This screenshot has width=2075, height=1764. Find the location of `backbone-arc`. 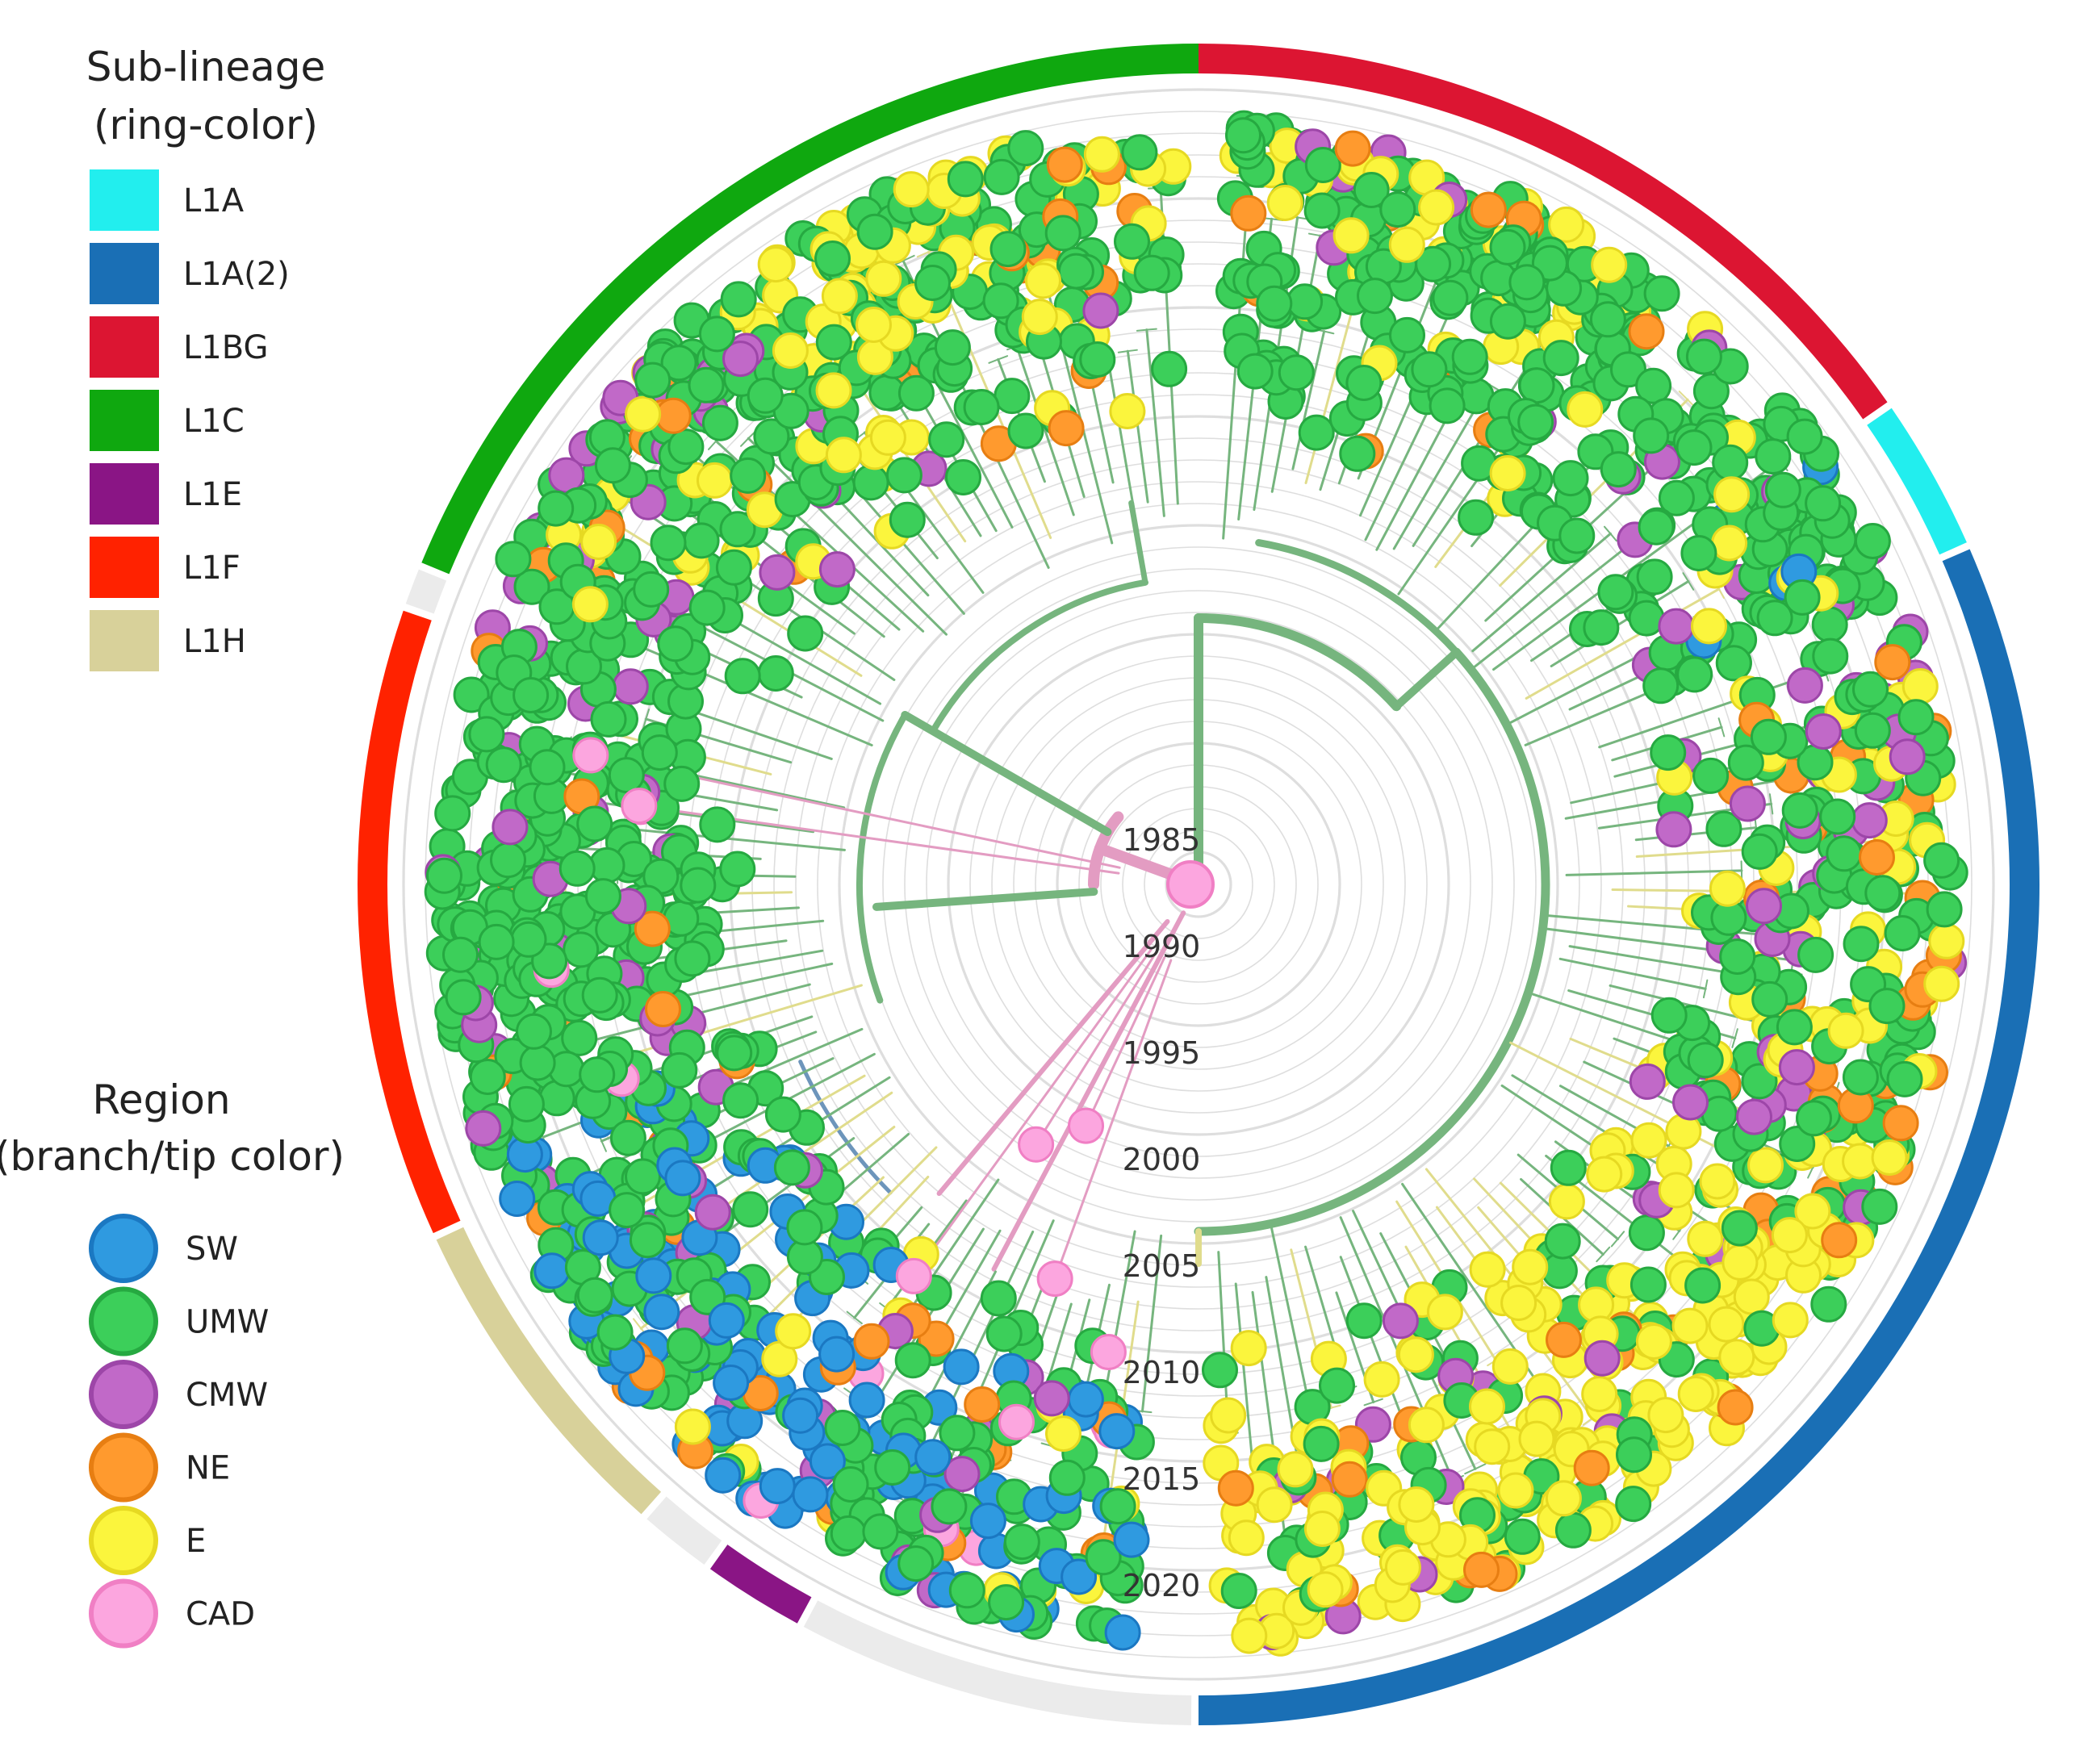

backbone-arc is located at coordinates (1298, 663).